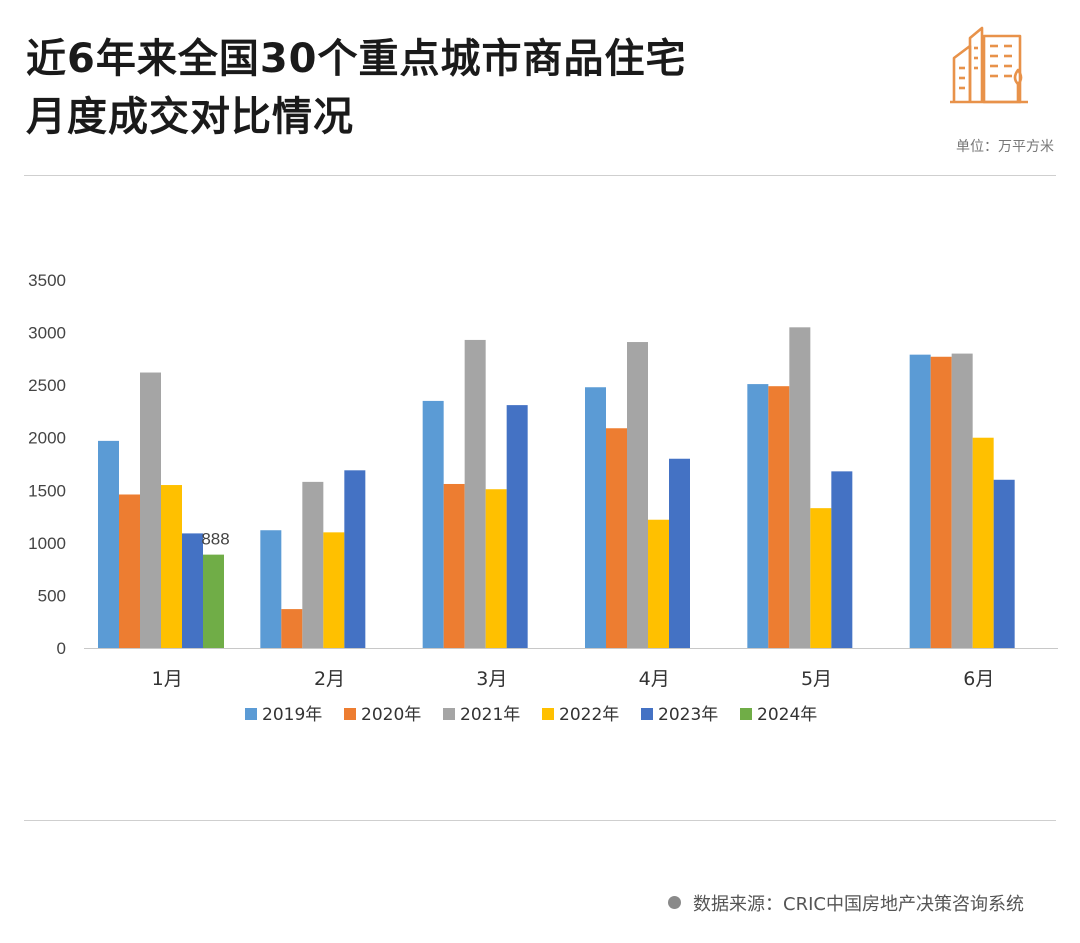  I want to click on bar-2021年-2月, so click(313, 564).